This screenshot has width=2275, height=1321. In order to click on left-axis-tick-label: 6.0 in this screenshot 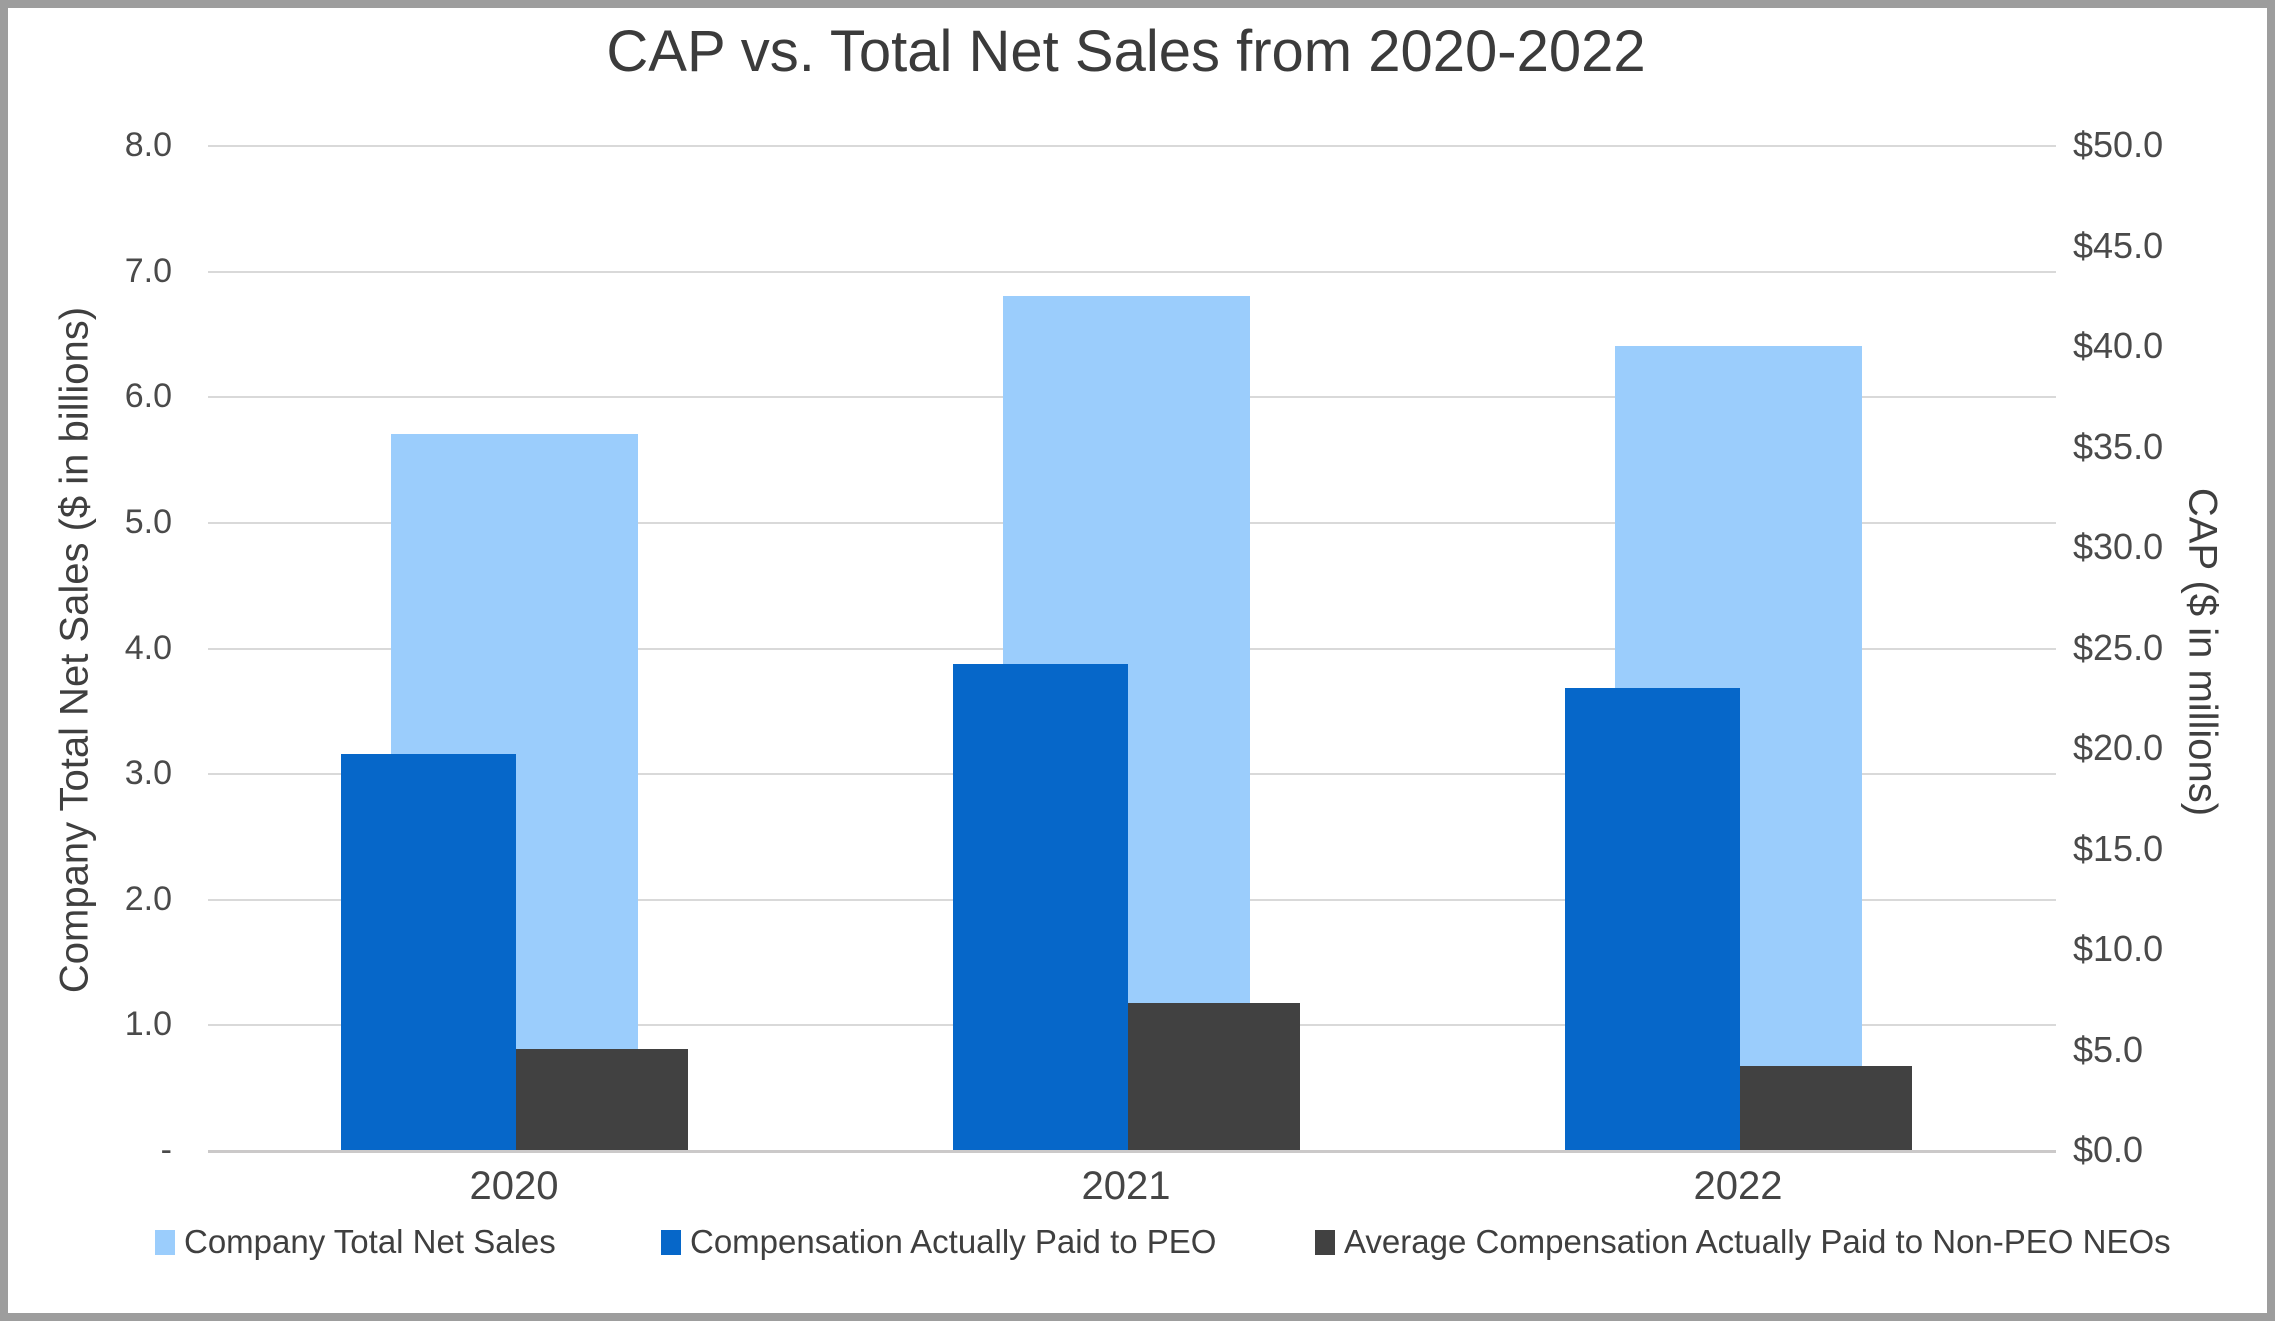, I will do `click(148, 396)`.